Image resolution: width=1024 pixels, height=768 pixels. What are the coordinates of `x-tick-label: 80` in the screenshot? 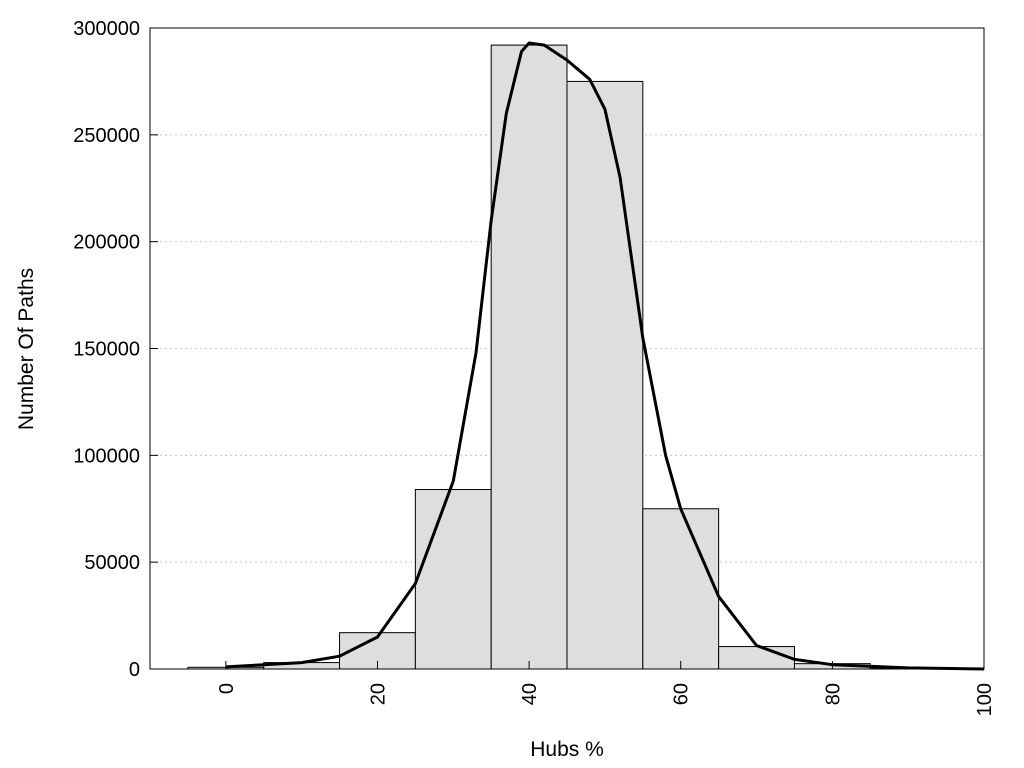 It's located at (833, 694).